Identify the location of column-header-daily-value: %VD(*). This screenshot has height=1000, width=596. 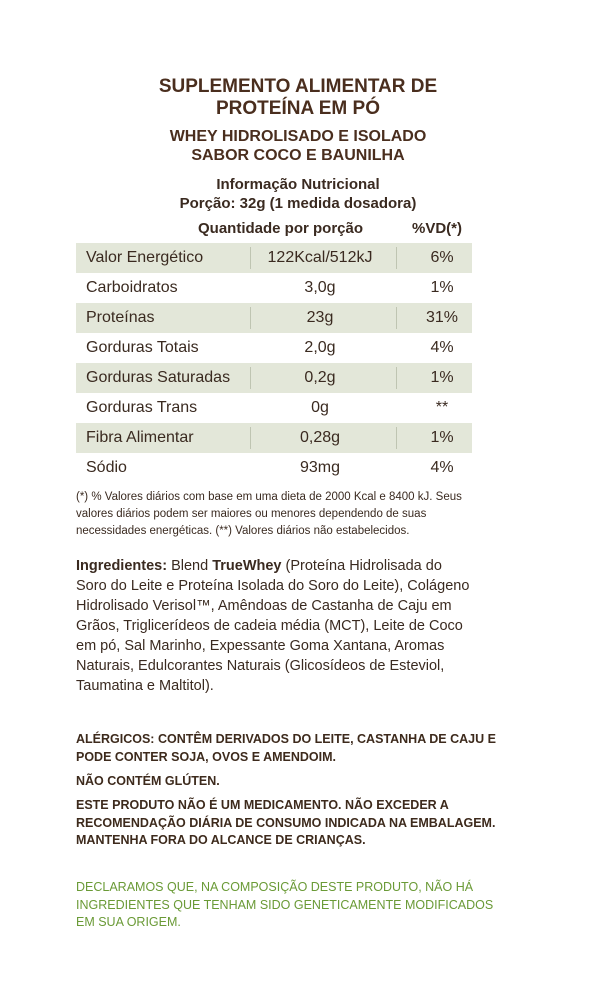
(437, 228).